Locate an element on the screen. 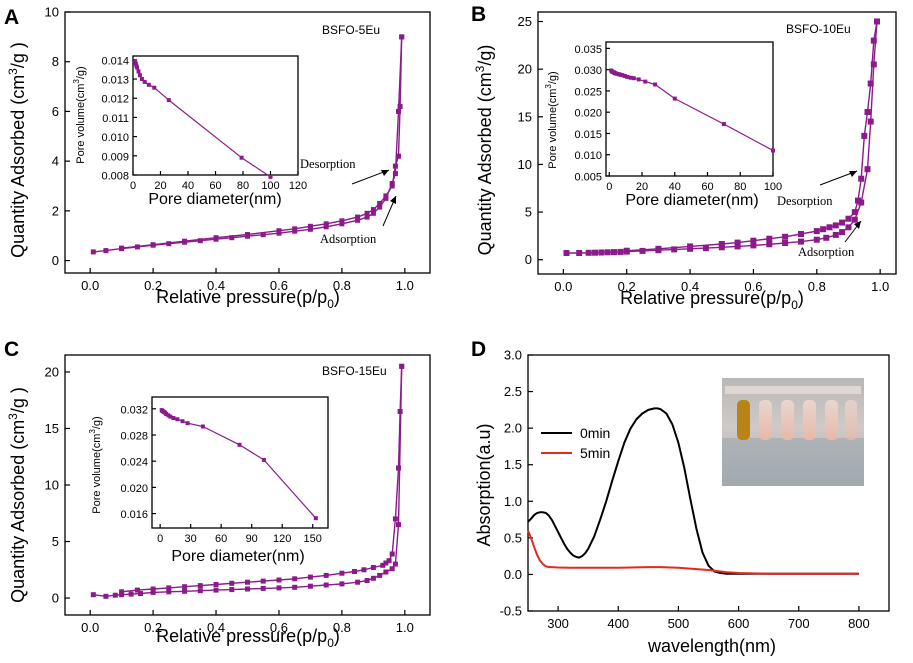 The image size is (913, 663). panel-c-inset-x-tick-label: 120 is located at coordinates (282, 539).